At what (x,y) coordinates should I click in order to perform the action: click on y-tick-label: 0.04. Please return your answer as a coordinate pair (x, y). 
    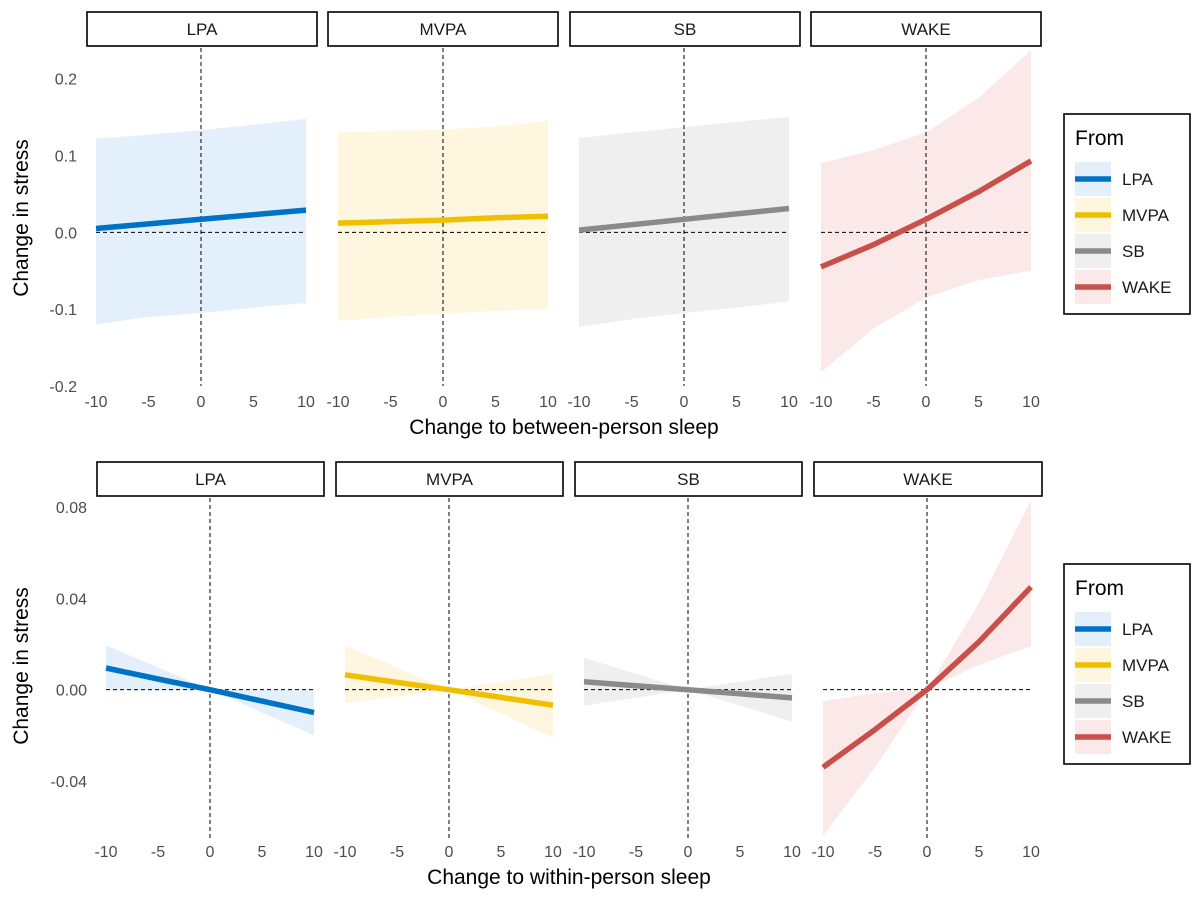
    Looking at the image, I should click on (71, 599).